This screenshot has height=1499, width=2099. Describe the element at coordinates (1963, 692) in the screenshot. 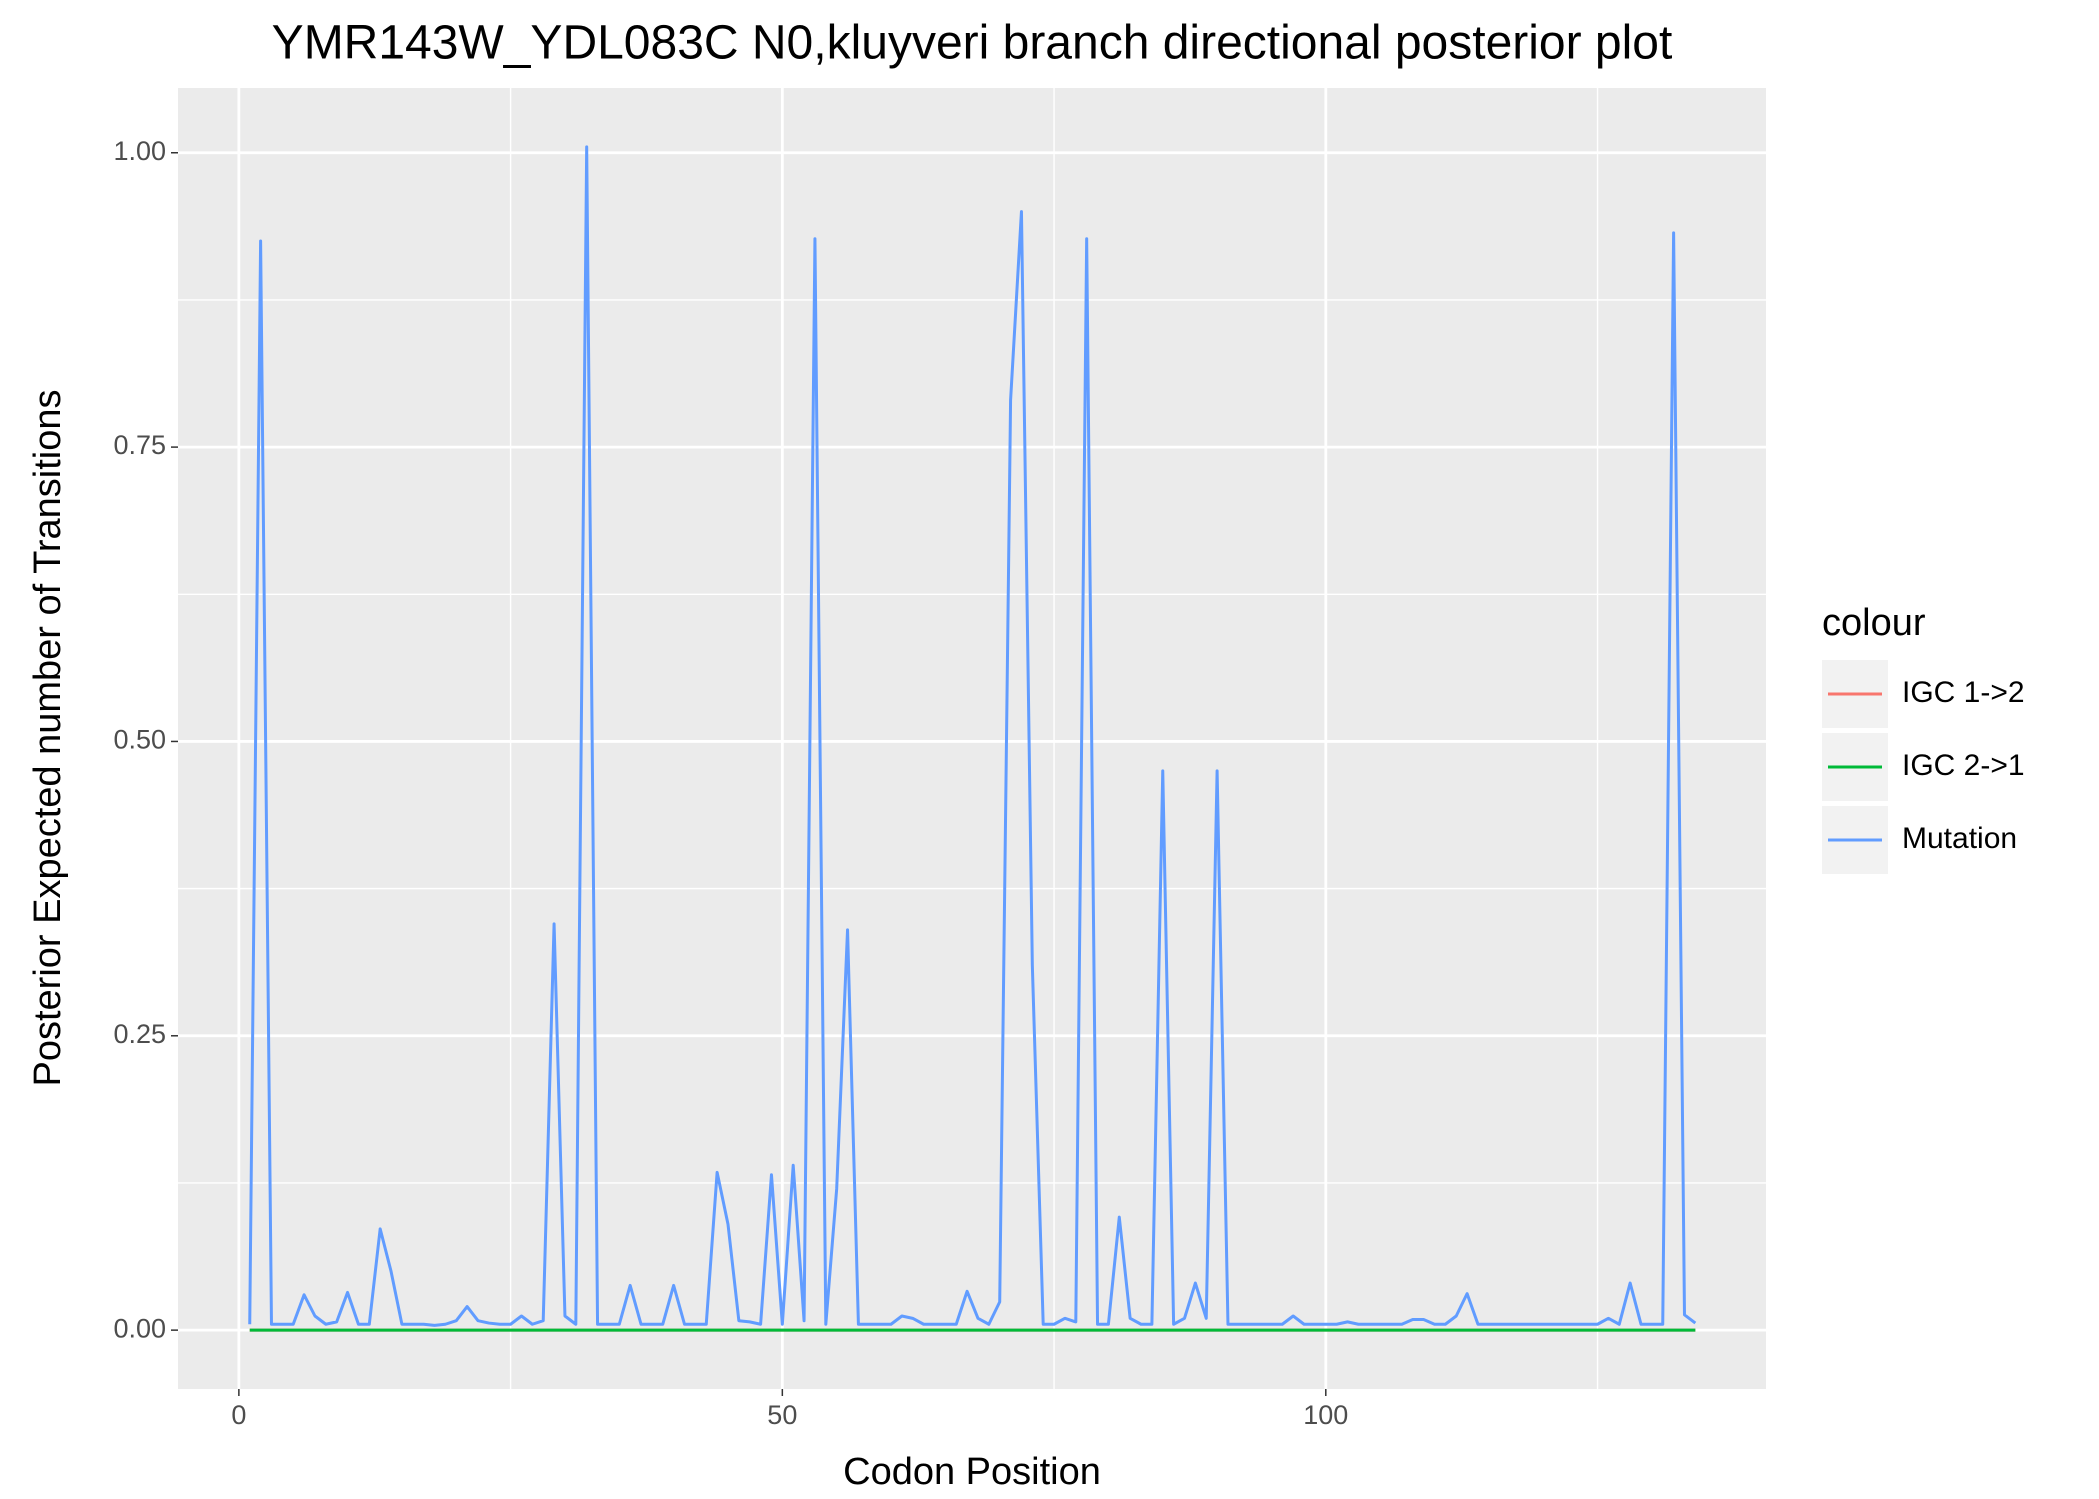

I see `legend-label: IGC 1->2` at that location.